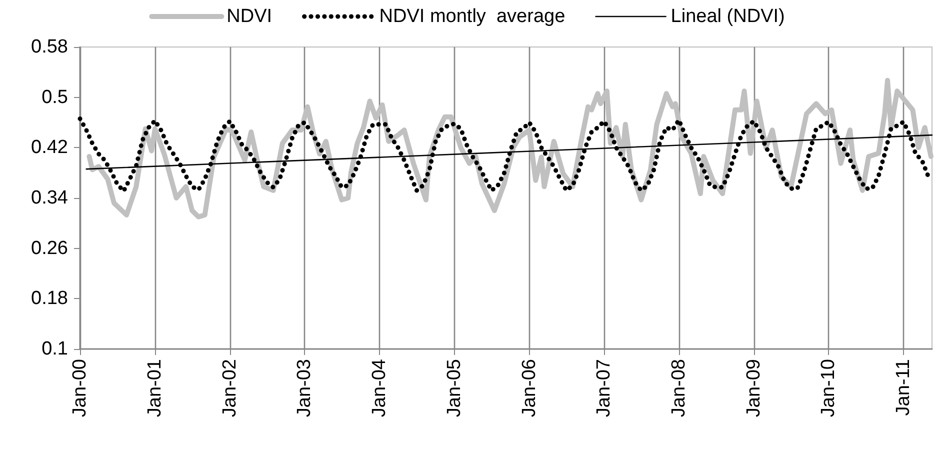 Image resolution: width=934 pixels, height=449 pixels. What do you see at coordinates (229, 388) in the screenshot?
I see `x-tick-label: Jan-02` at bounding box center [229, 388].